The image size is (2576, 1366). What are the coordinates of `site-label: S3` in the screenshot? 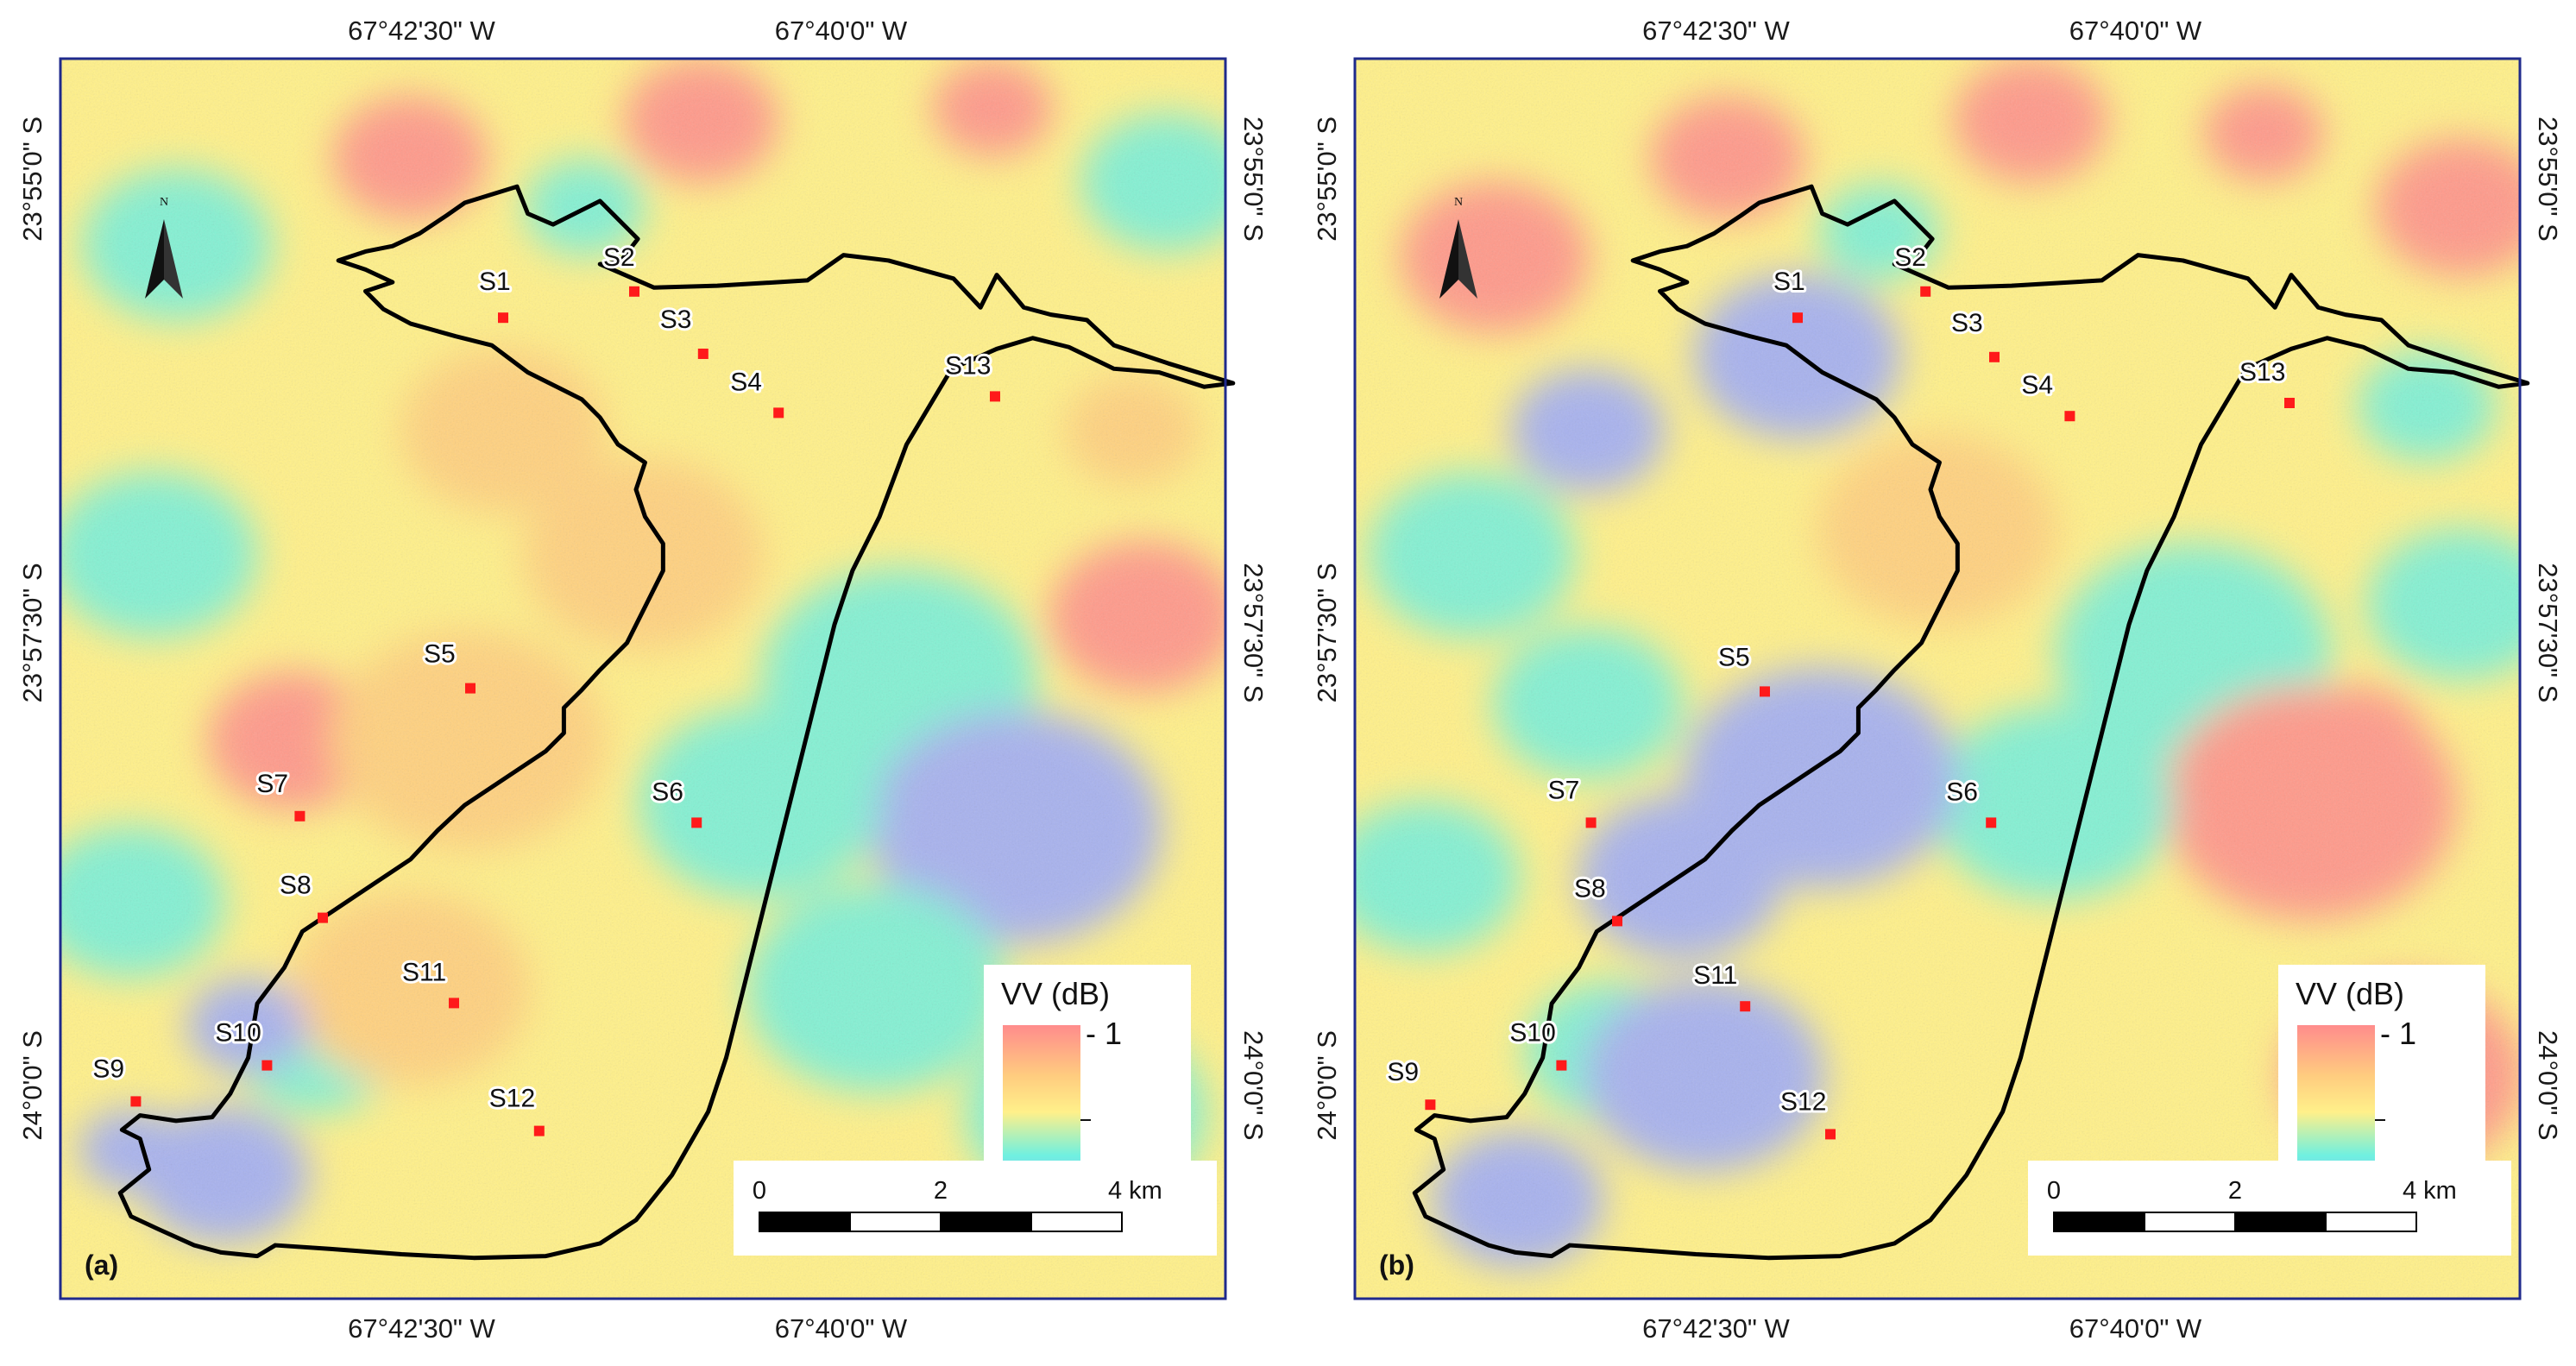 It's located at (1967, 323).